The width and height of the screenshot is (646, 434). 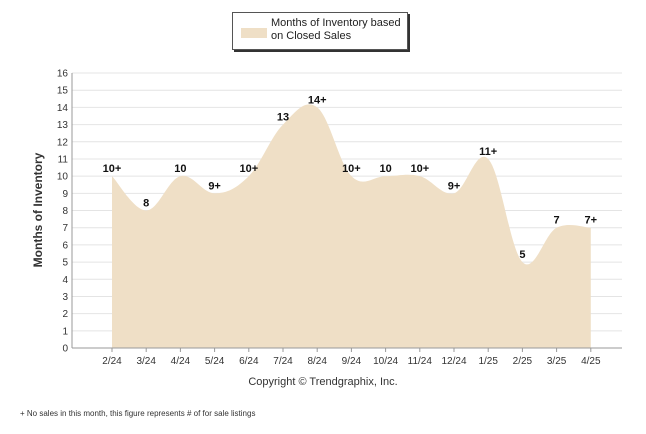 What do you see at coordinates (317, 100) in the screenshot?
I see `data-label: 14+` at bounding box center [317, 100].